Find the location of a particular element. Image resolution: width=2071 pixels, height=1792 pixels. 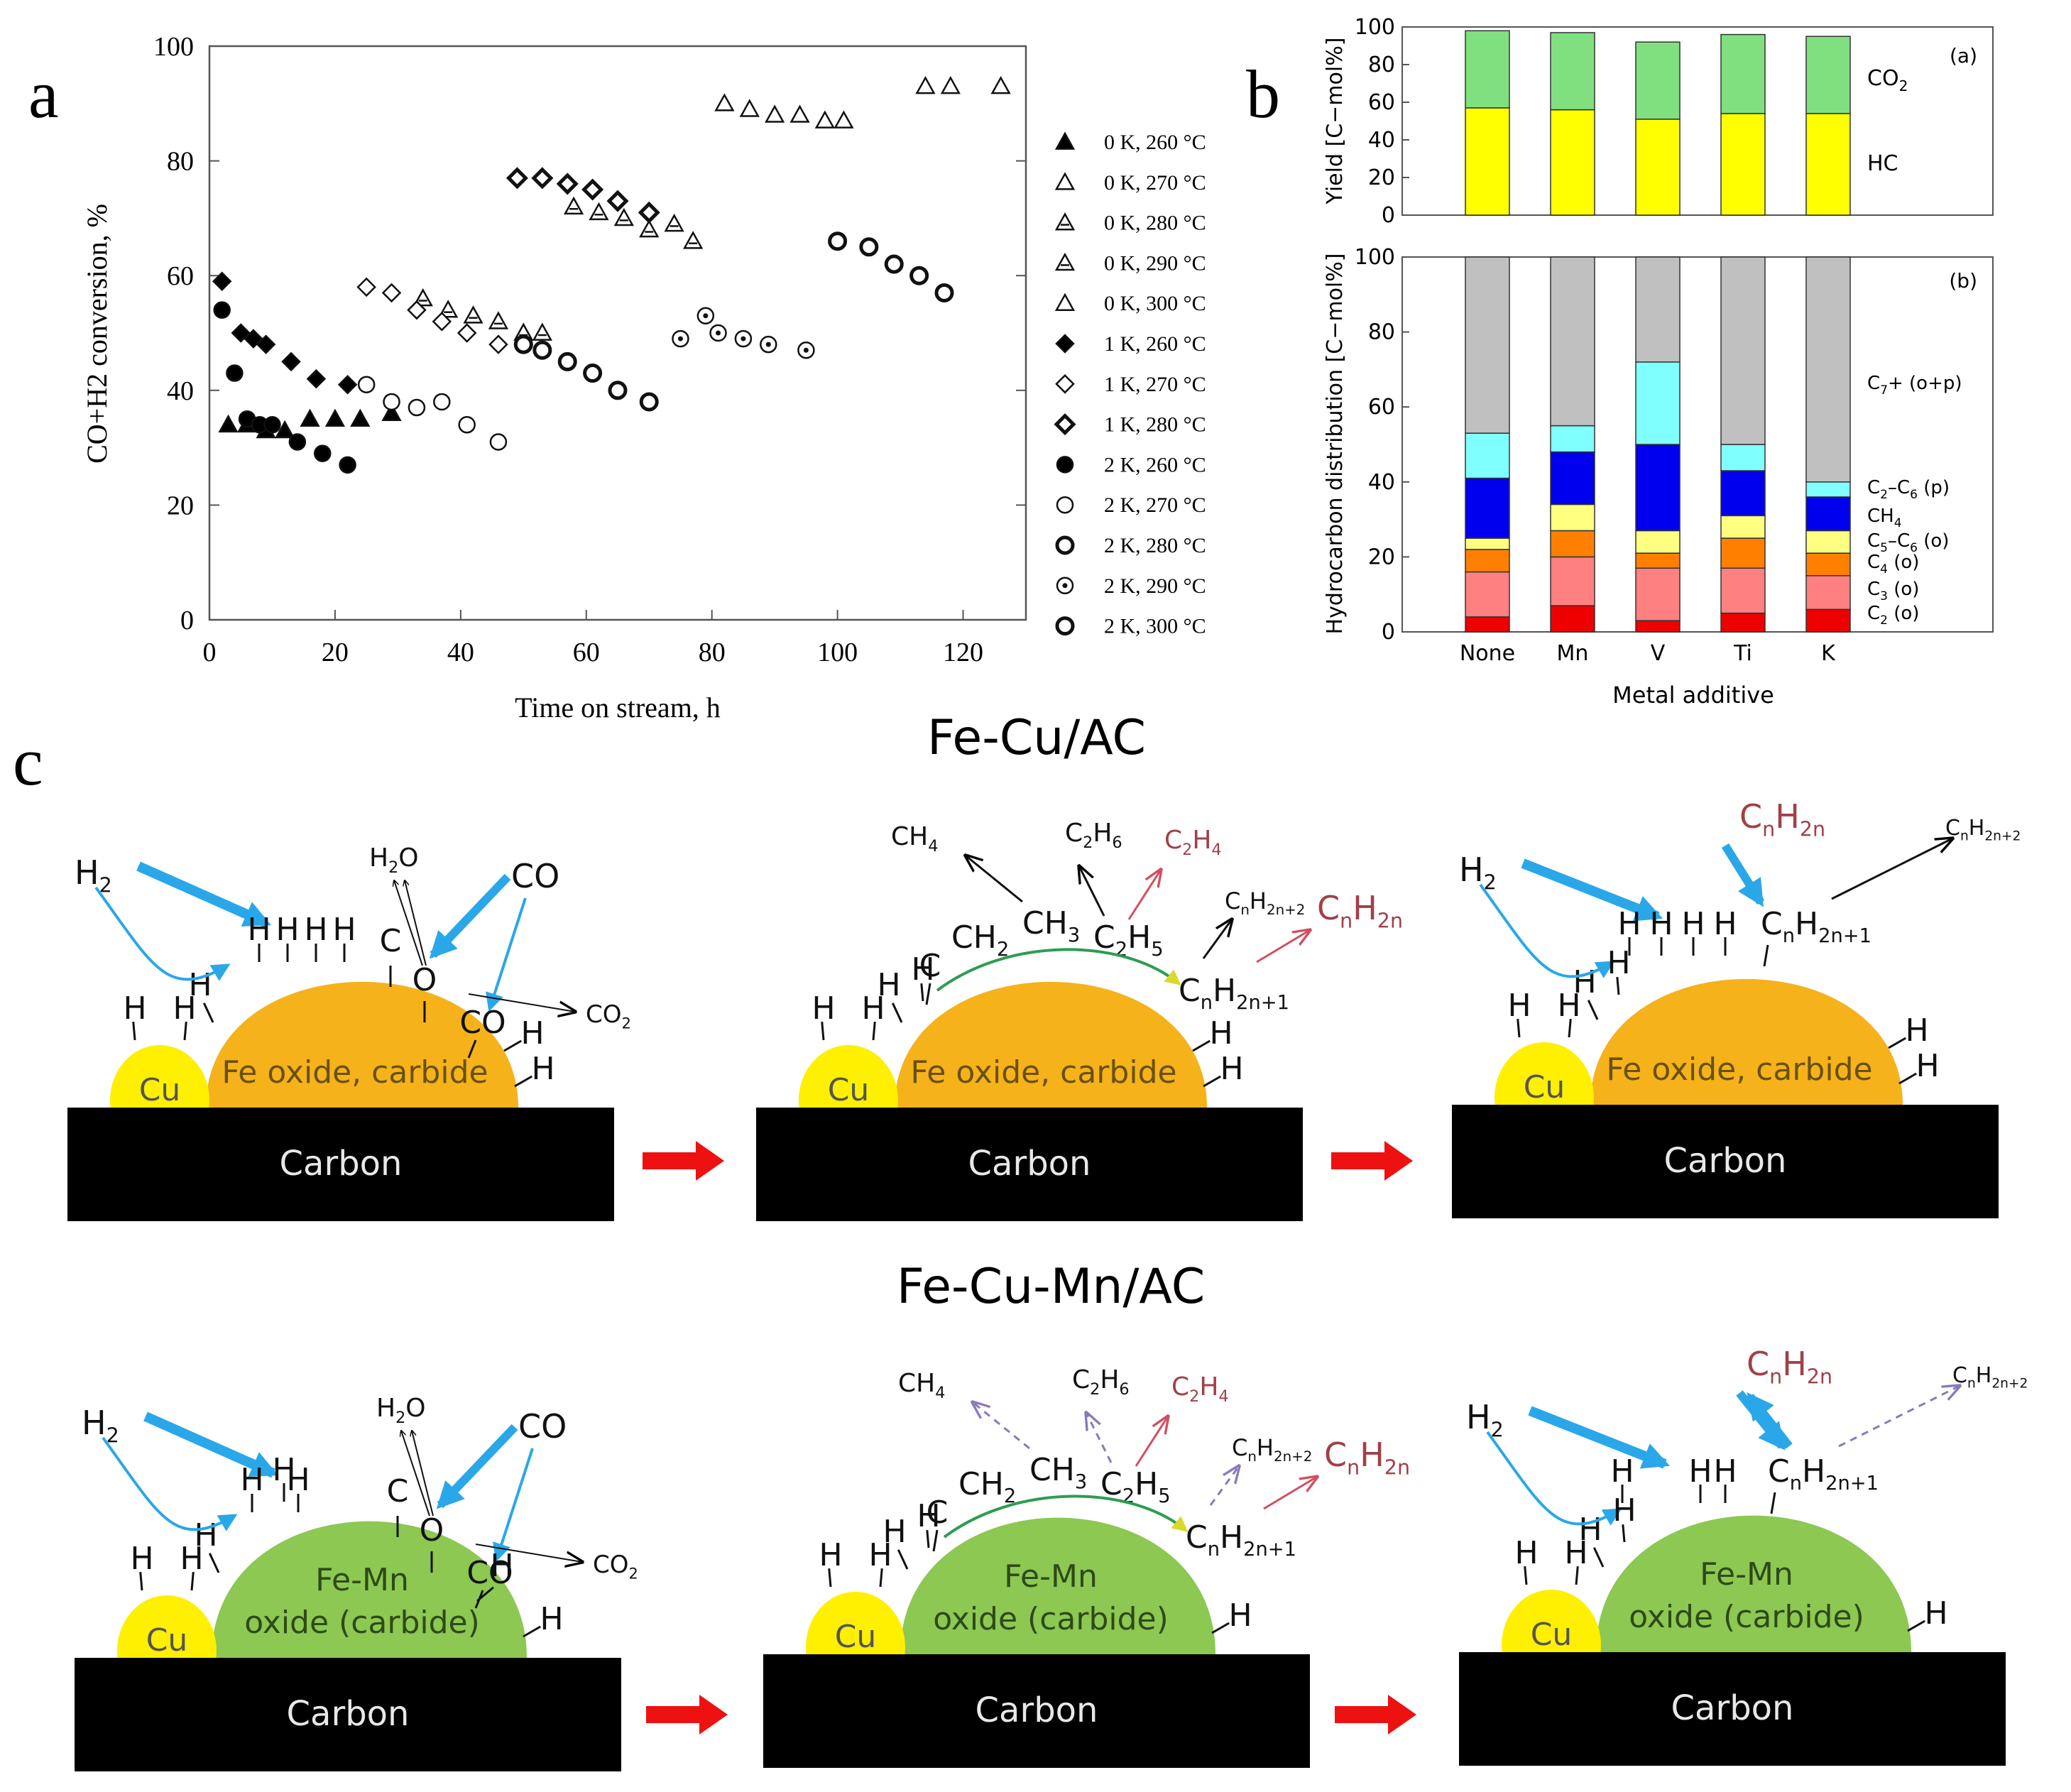

category-label: V is located at coordinates (1658, 653).